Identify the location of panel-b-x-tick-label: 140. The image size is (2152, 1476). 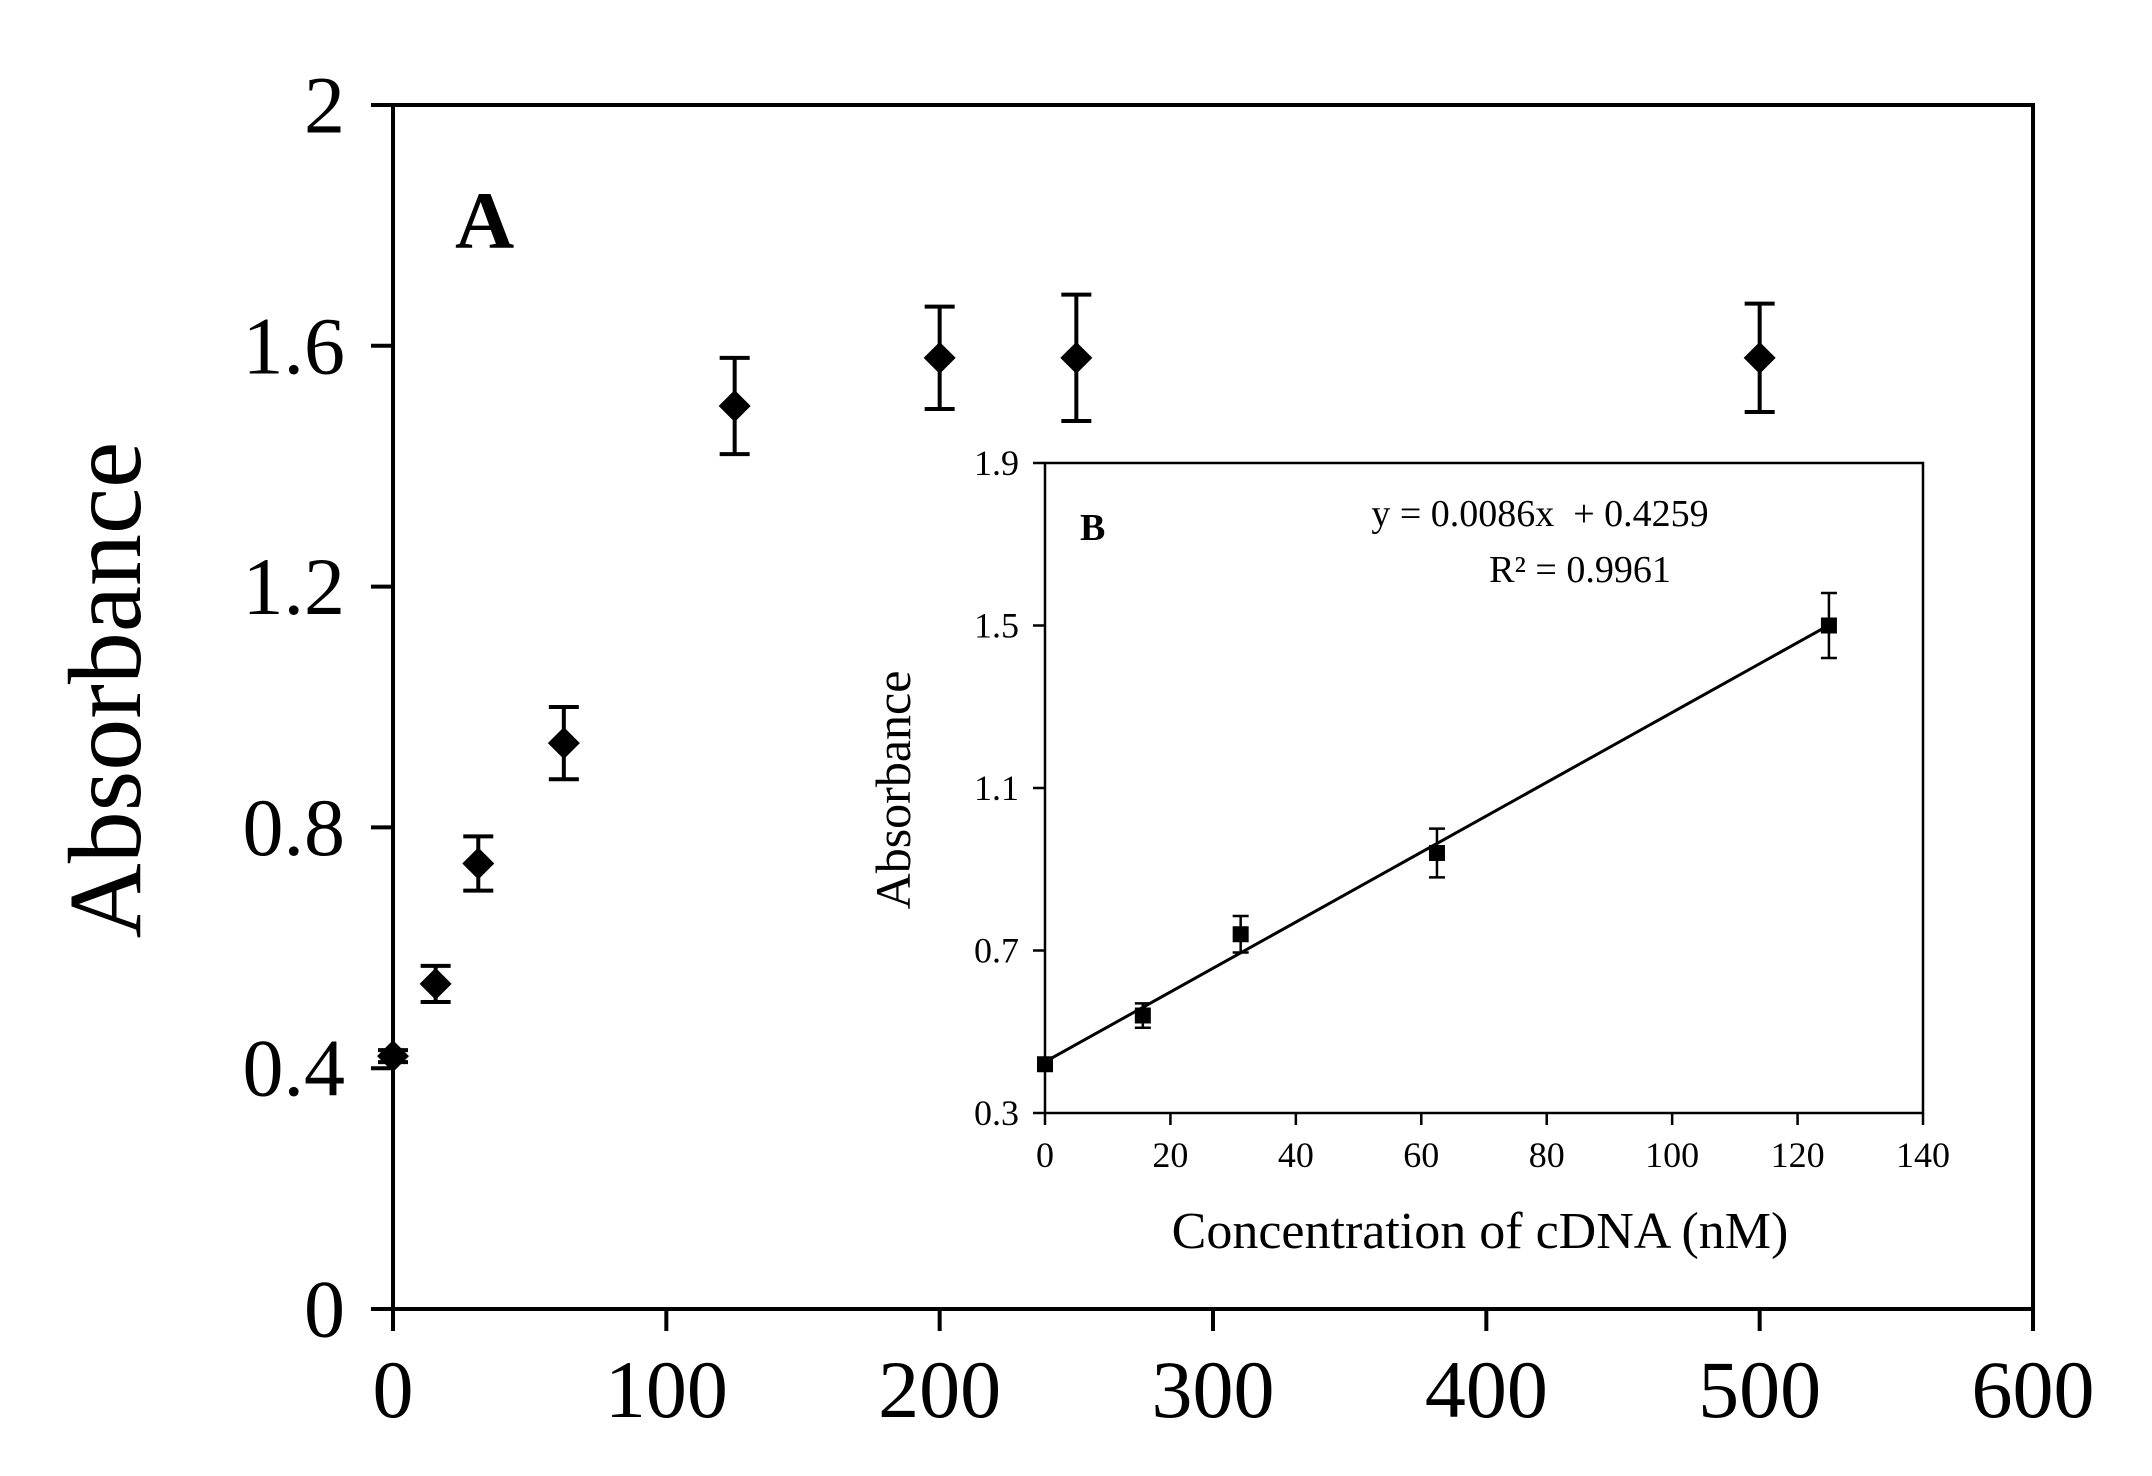
(1923, 1155).